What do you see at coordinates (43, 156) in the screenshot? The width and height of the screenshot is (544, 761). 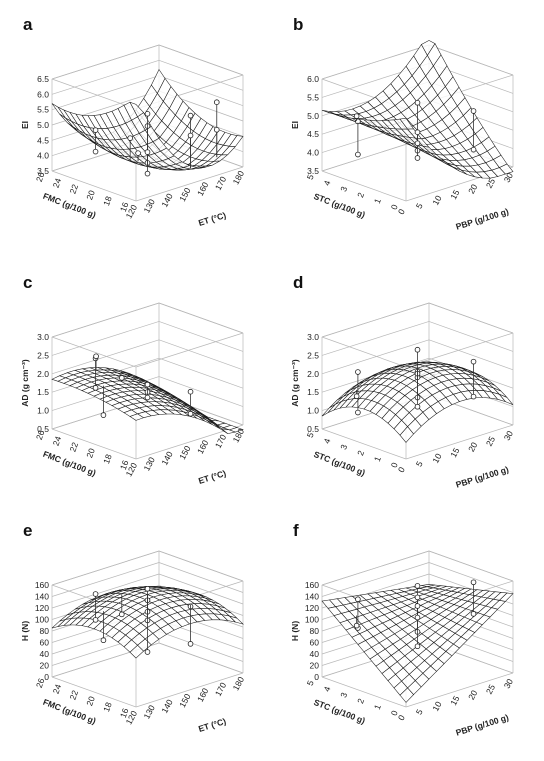 I see `z-tick-label: 4.0` at bounding box center [43, 156].